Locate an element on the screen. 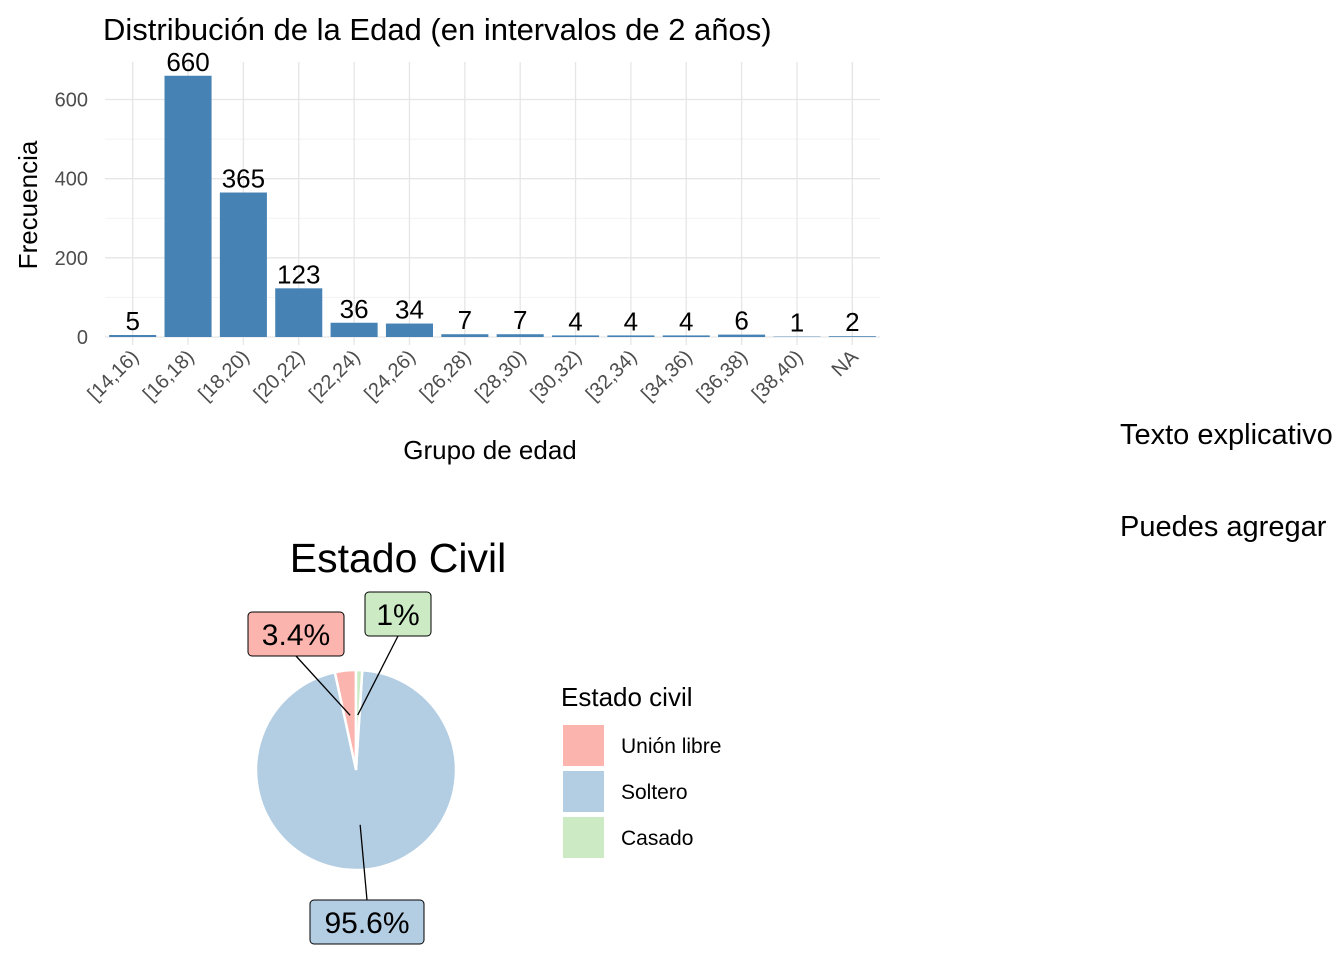 The width and height of the screenshot is (1344, 960). x-tick-label: [26,28) is located at coordinates (446, 376).